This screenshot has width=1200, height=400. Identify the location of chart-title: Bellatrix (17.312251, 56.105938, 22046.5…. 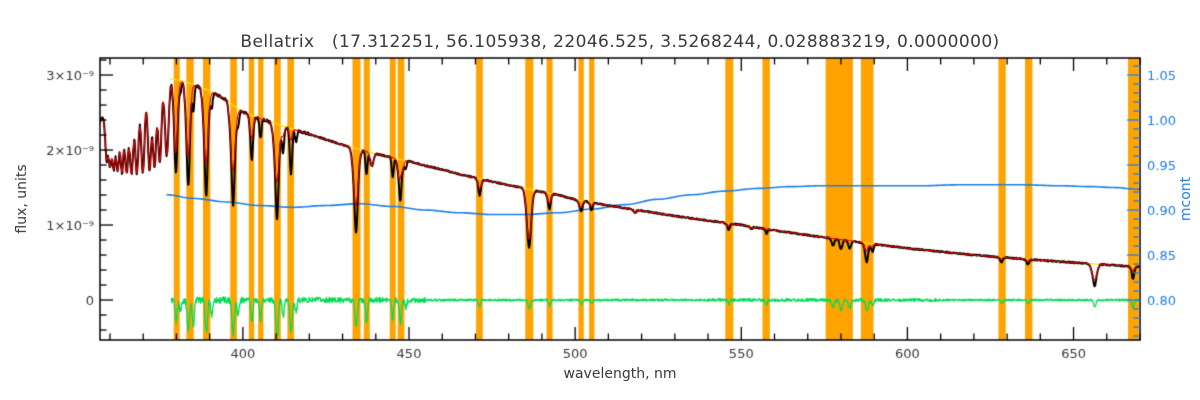
(620, 42).